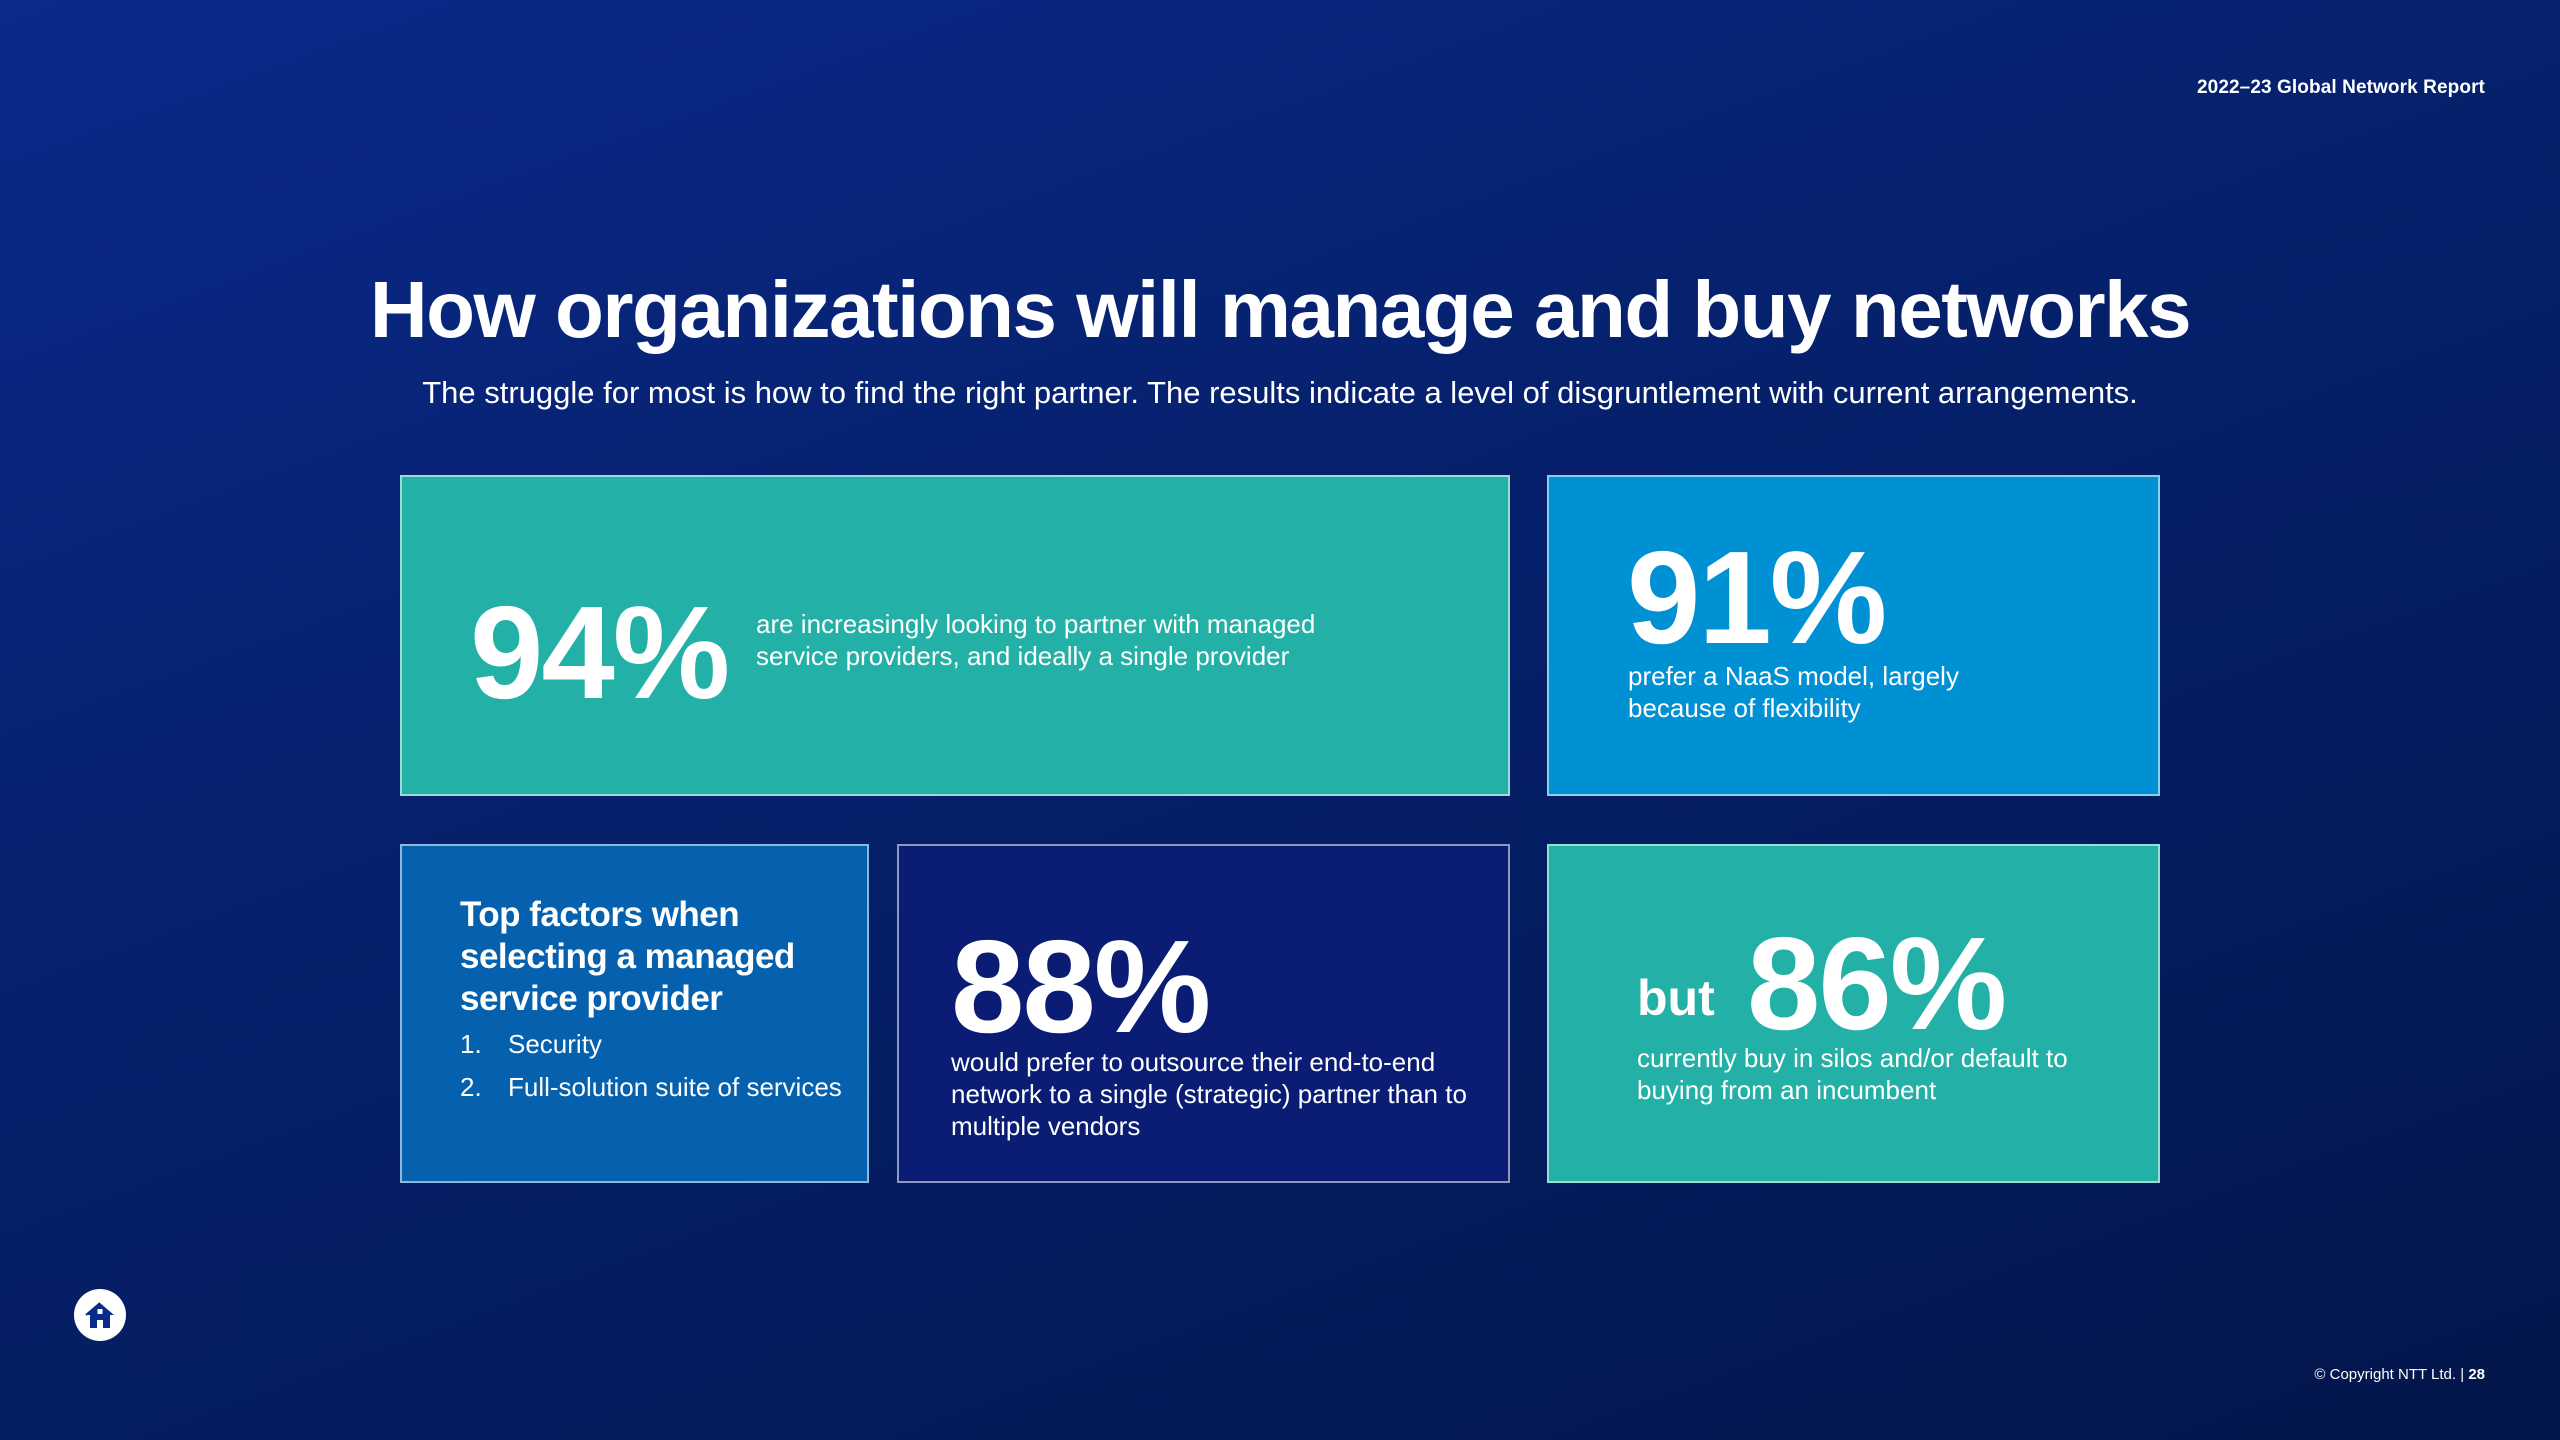  I want to click on stat-value: 91%, so click(1757, 597).